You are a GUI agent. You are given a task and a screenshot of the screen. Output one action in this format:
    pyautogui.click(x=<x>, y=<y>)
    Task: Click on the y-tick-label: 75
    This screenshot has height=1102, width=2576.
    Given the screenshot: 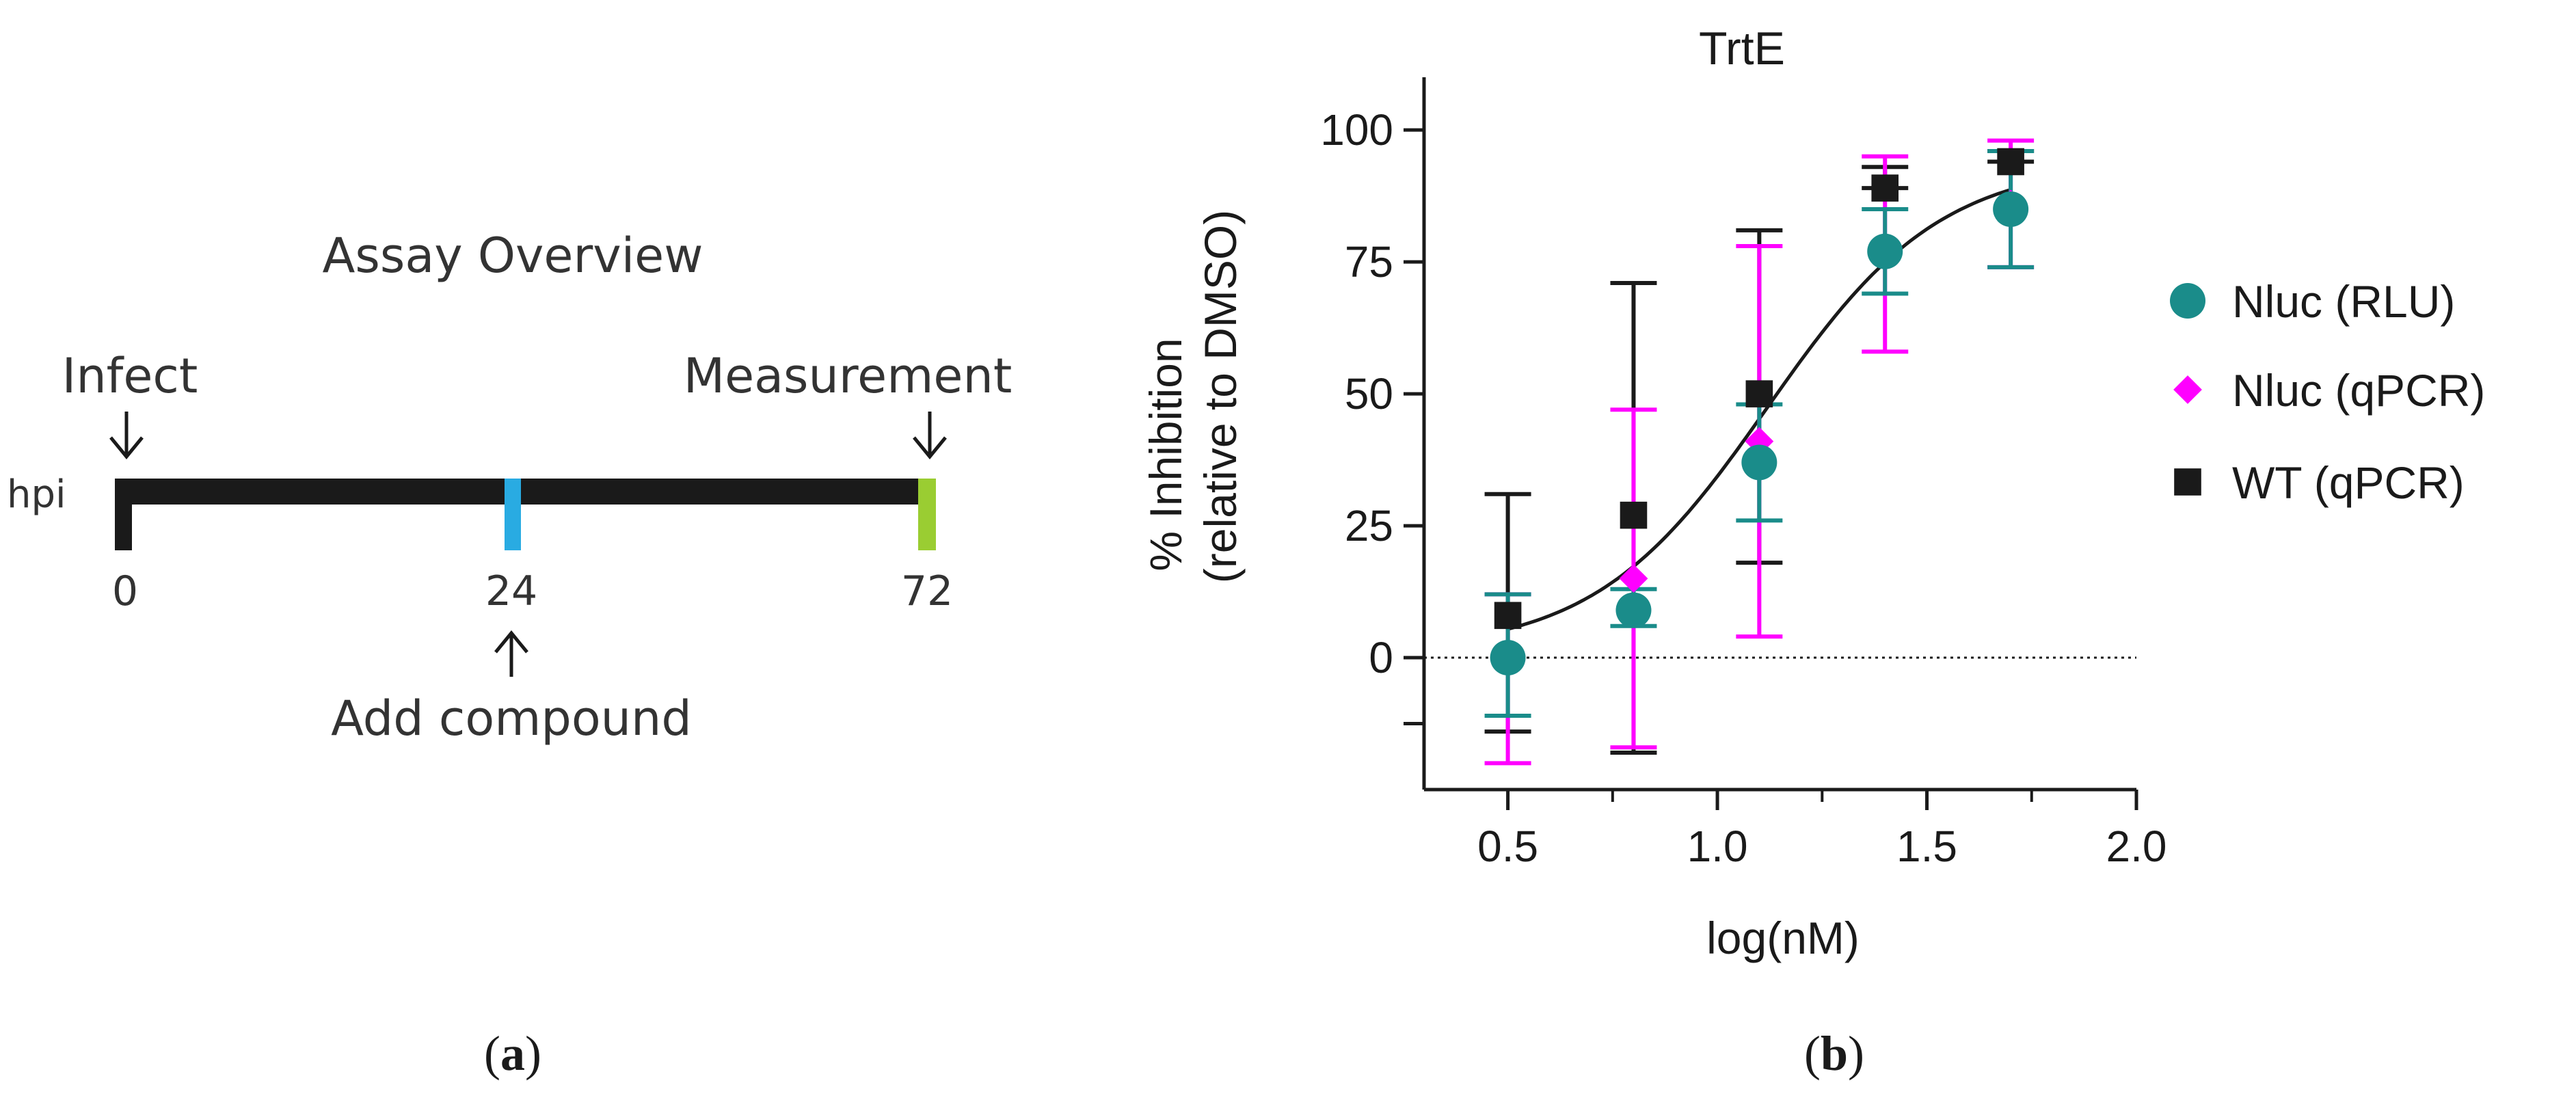 What is the action you would take?
    pyautogui.click(x=1369, y=261)
    